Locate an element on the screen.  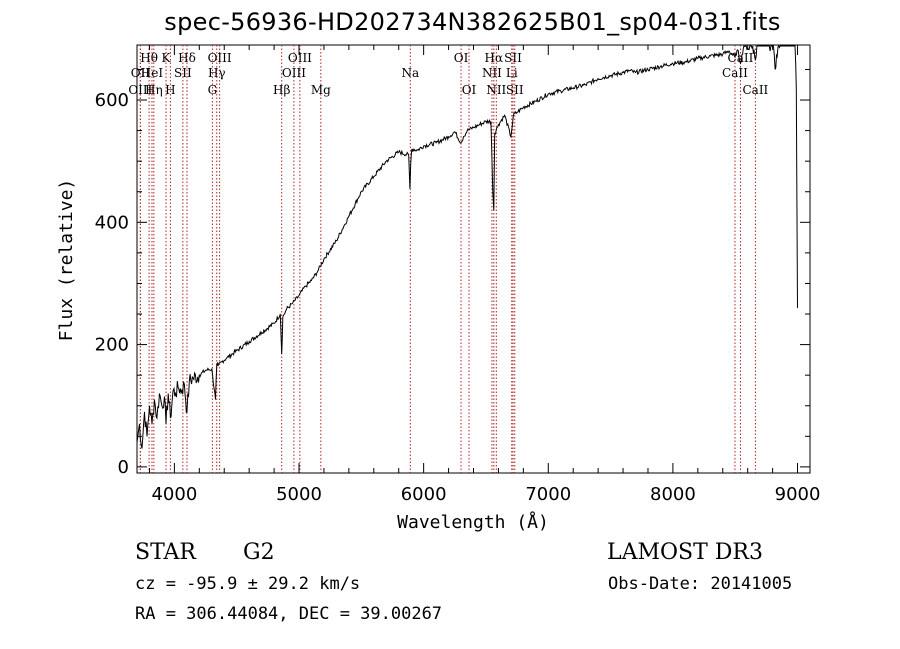
line-label-24: SII is located at coordinates (515, 90).